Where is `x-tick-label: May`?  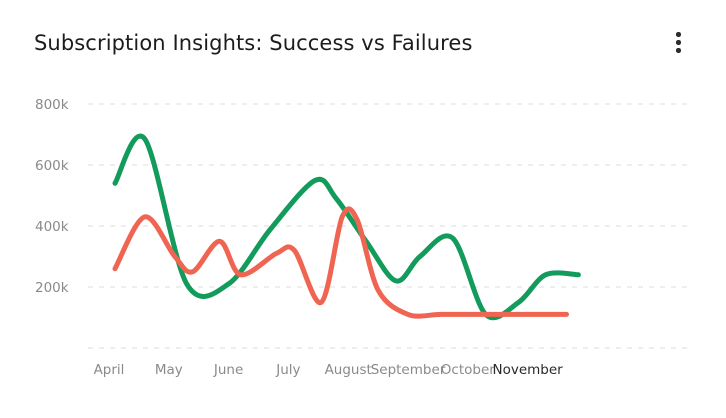 x-tick-label: May is located at coordinates (169, 370).